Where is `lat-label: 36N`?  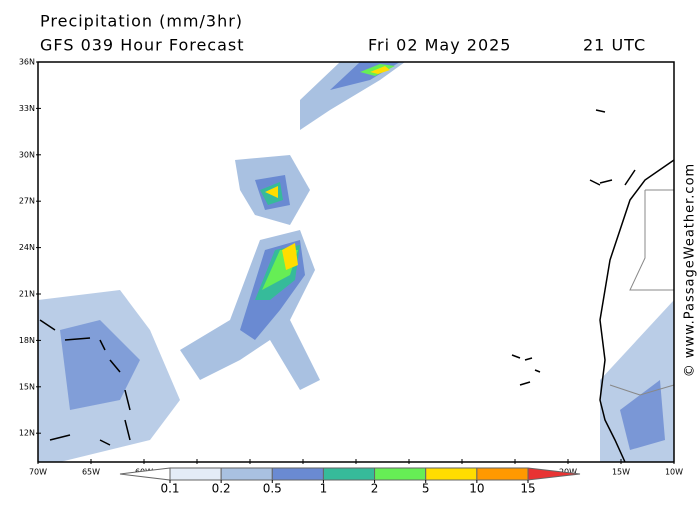
lat-label: 36N is located at coordinates (27, 62).